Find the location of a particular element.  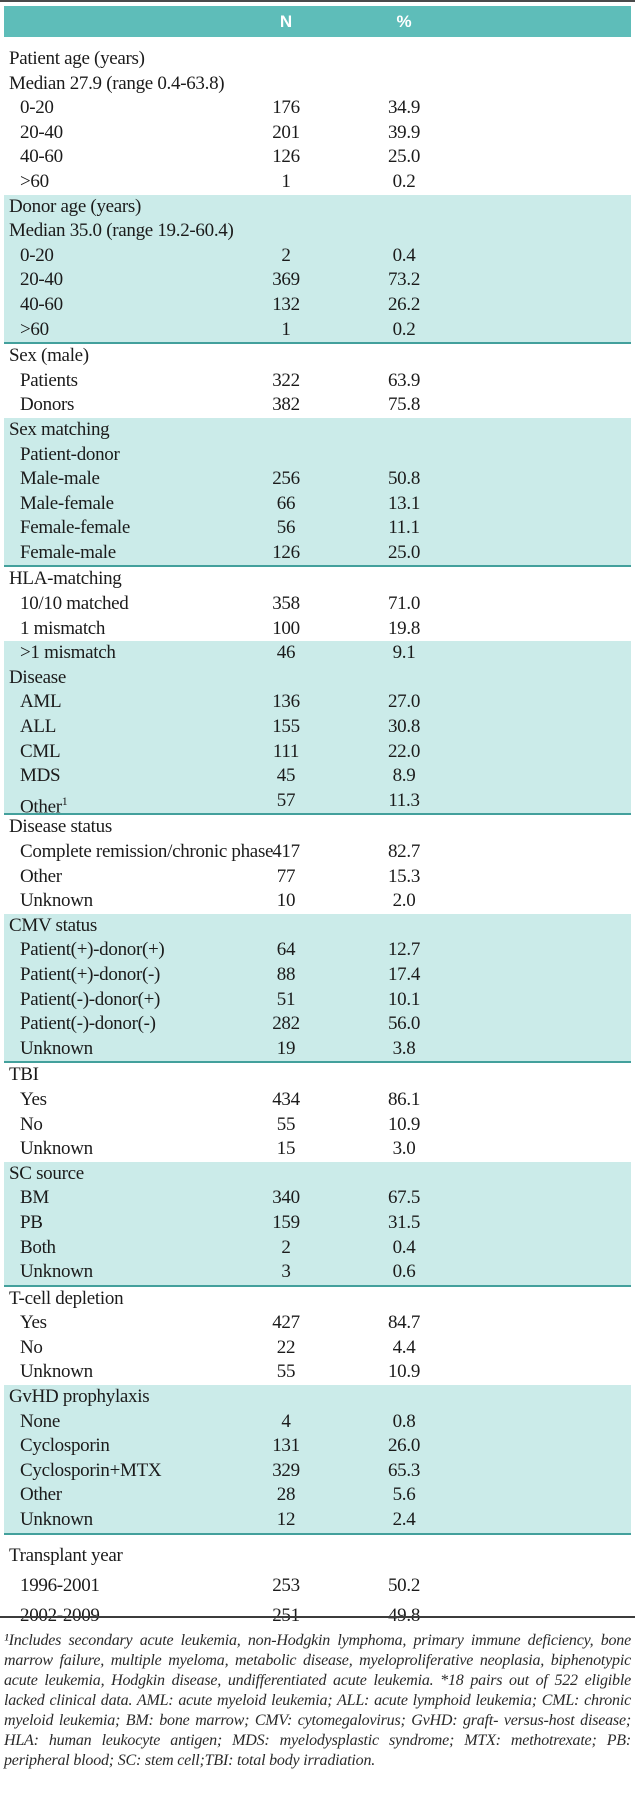

table-row: No 55 10.9 is located at coordinates (317, 1125).